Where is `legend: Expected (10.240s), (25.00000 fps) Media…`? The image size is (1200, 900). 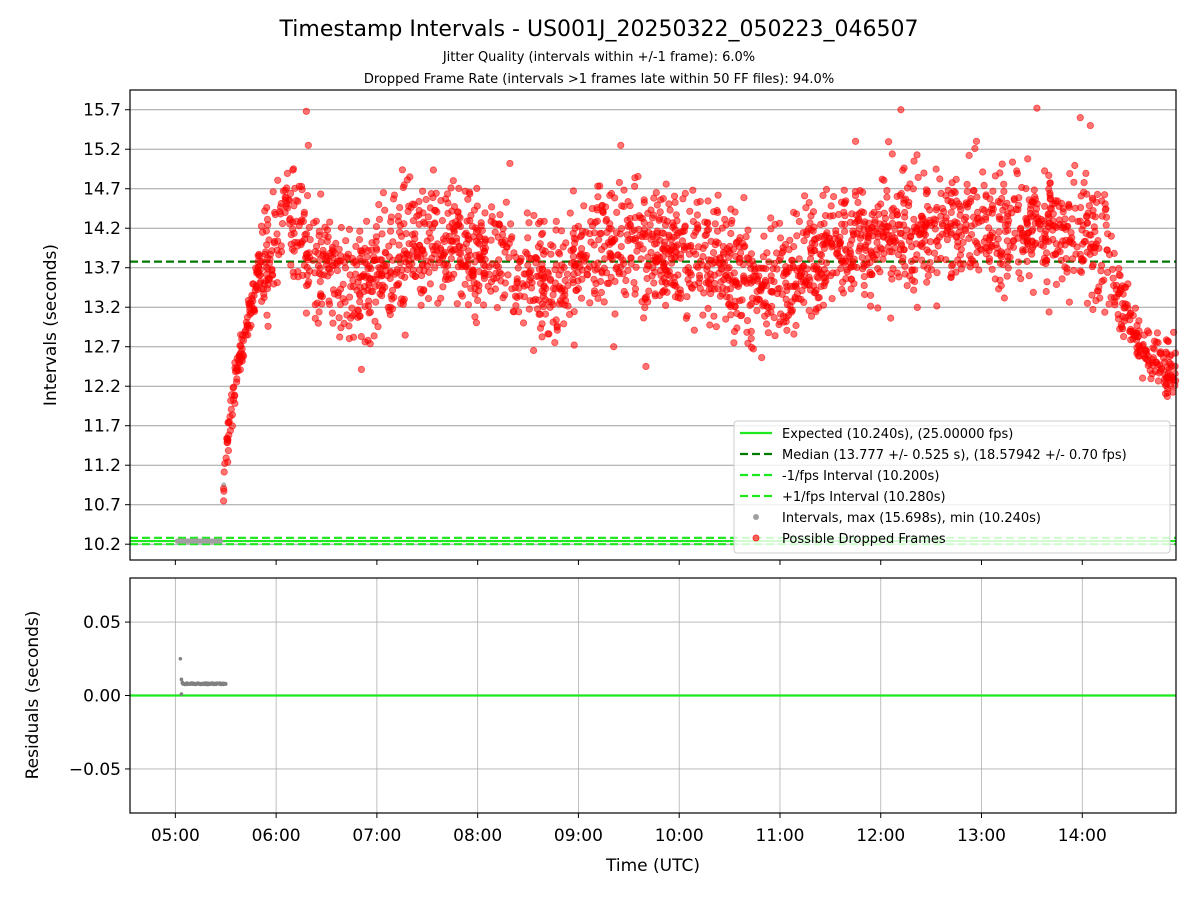 legend: Expected (10.240s), (25.00000 fps) Media… is located at coordinates (952, 487).